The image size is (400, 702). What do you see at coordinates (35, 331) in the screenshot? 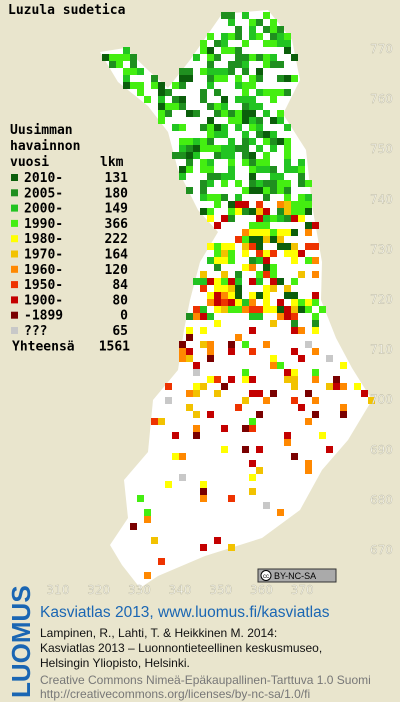
I see `legend-label: ???` at bounding box center [35, 331].